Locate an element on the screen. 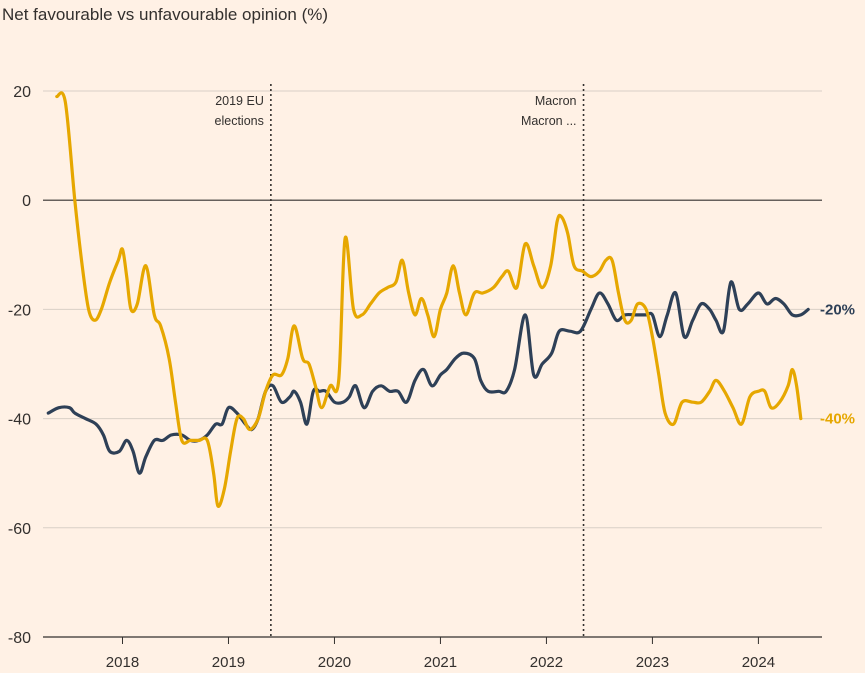  end-labels: -20% -40% is located at coordinates (837, 364).